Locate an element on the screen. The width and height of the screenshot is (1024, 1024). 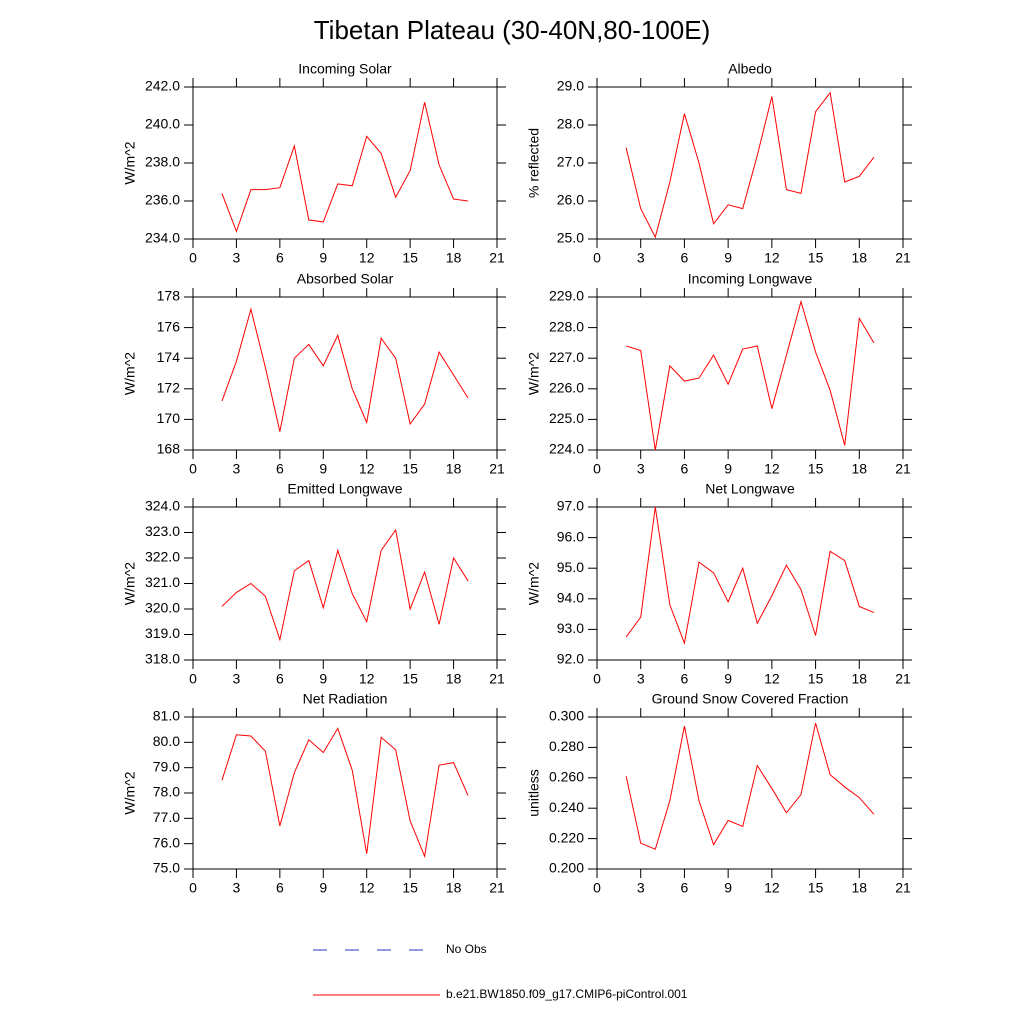
y-tick-label: 238.0 is located at coordinates (162, 162).